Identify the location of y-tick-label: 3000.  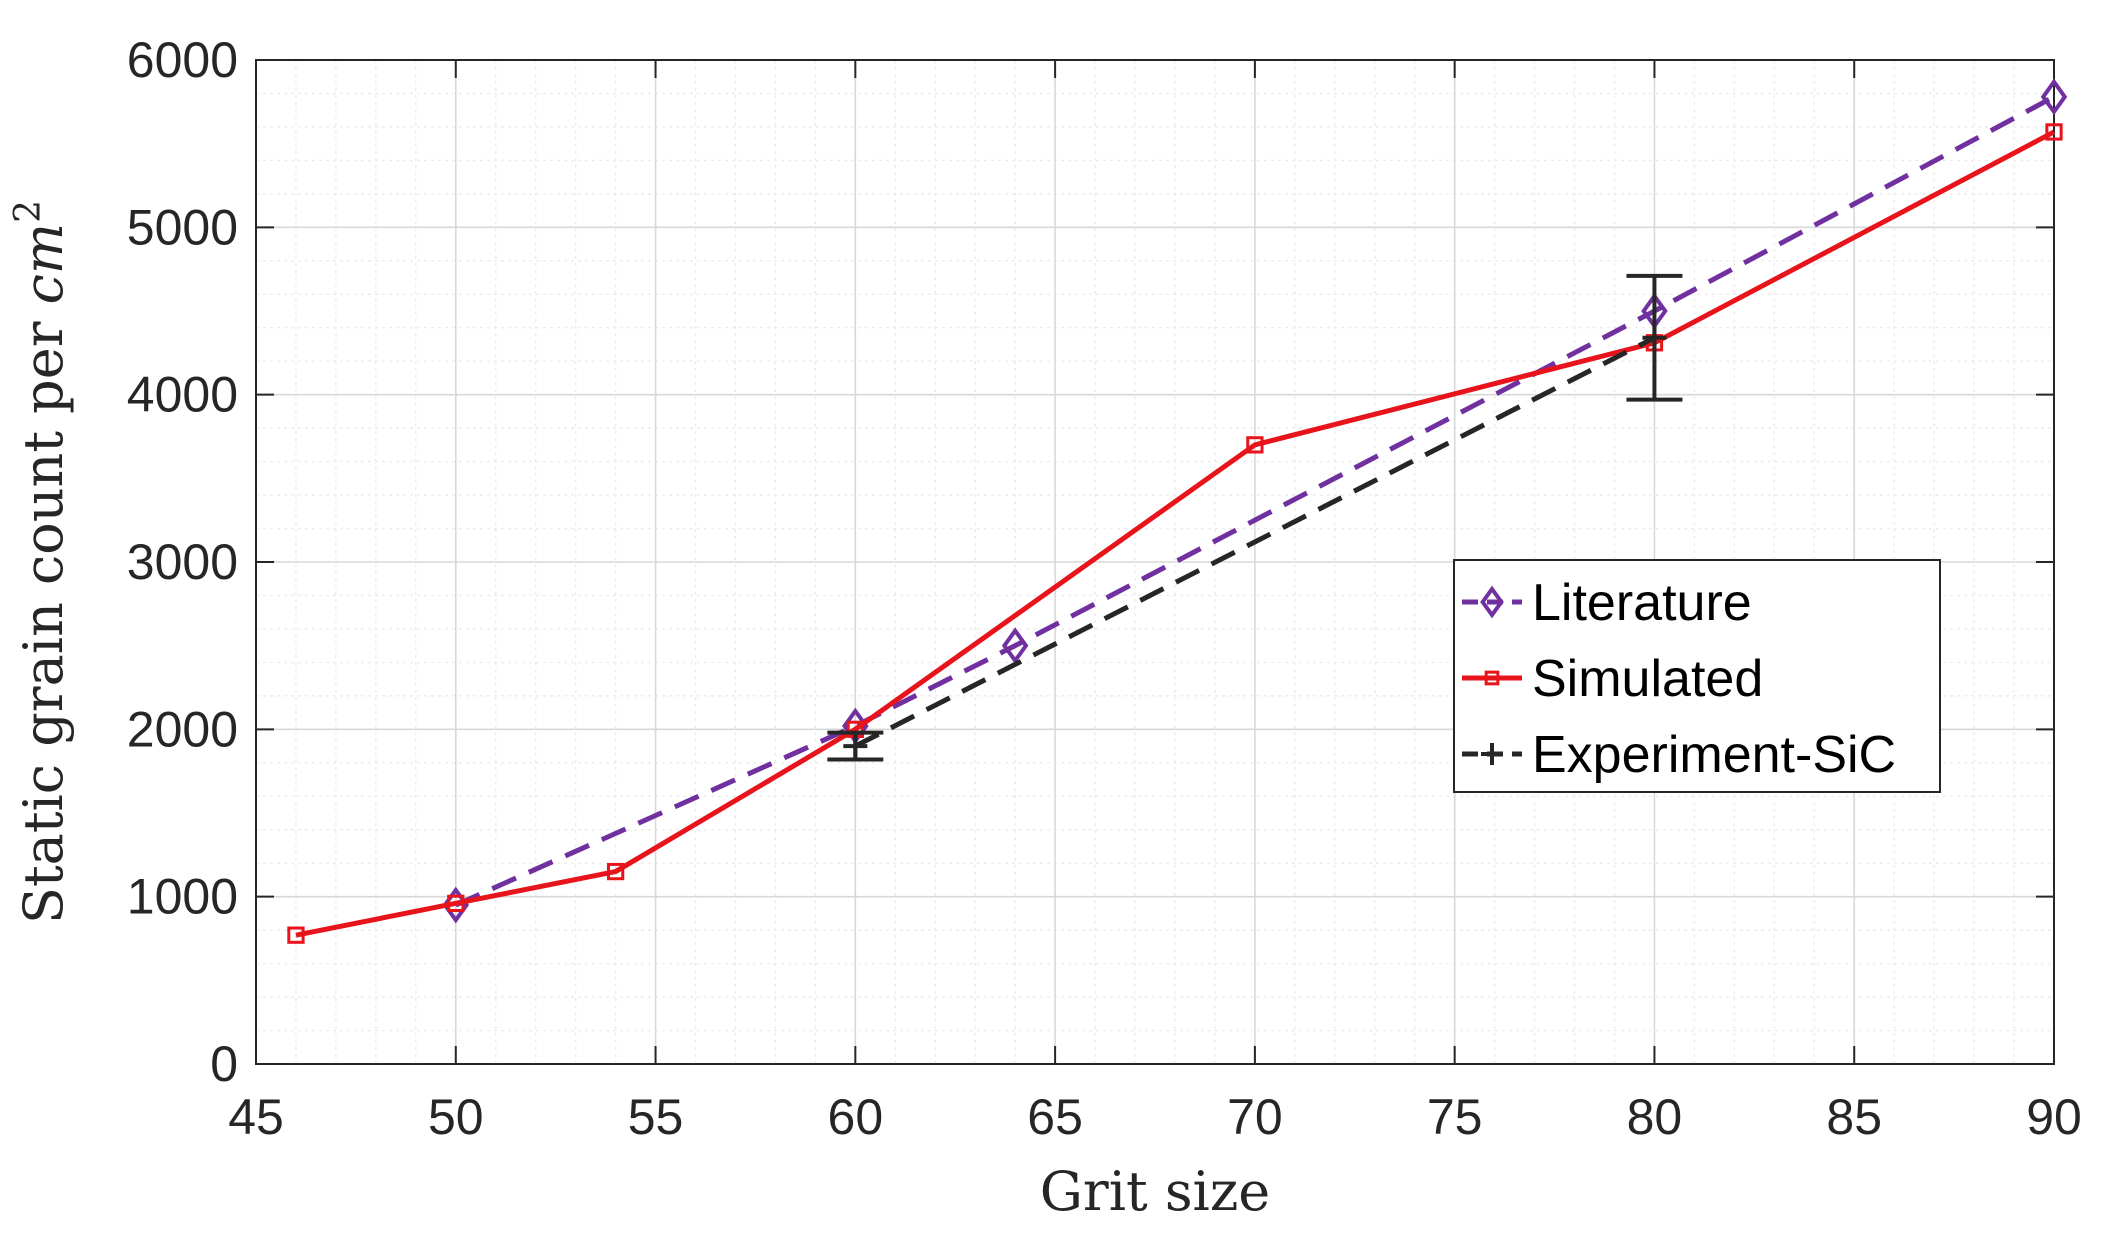
(182, 562).